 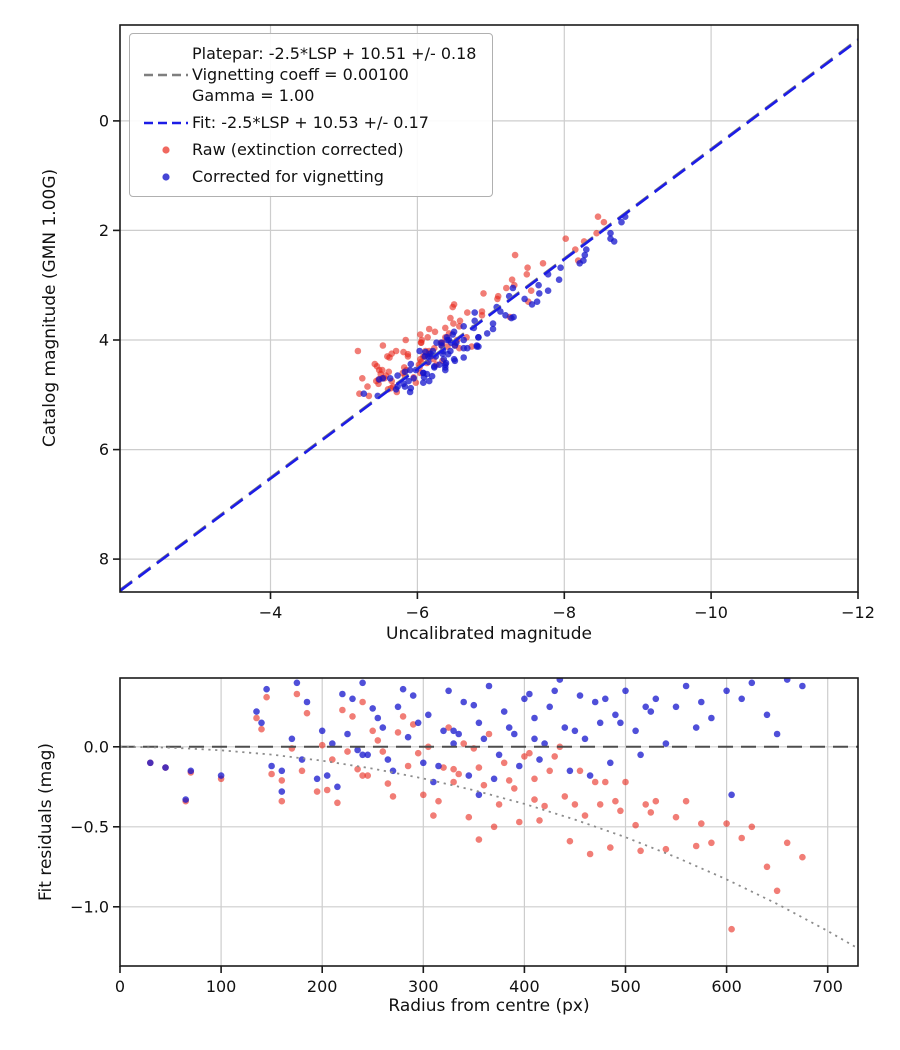 I want to click on x-tick-label: −8, so click(x=565, y=612).